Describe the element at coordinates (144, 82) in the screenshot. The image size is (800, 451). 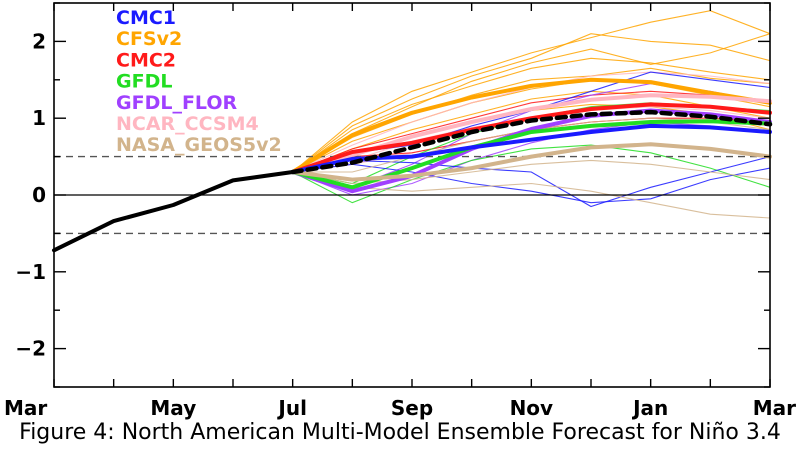
I see `legend-entry-gfdl: GFDL` at that location.